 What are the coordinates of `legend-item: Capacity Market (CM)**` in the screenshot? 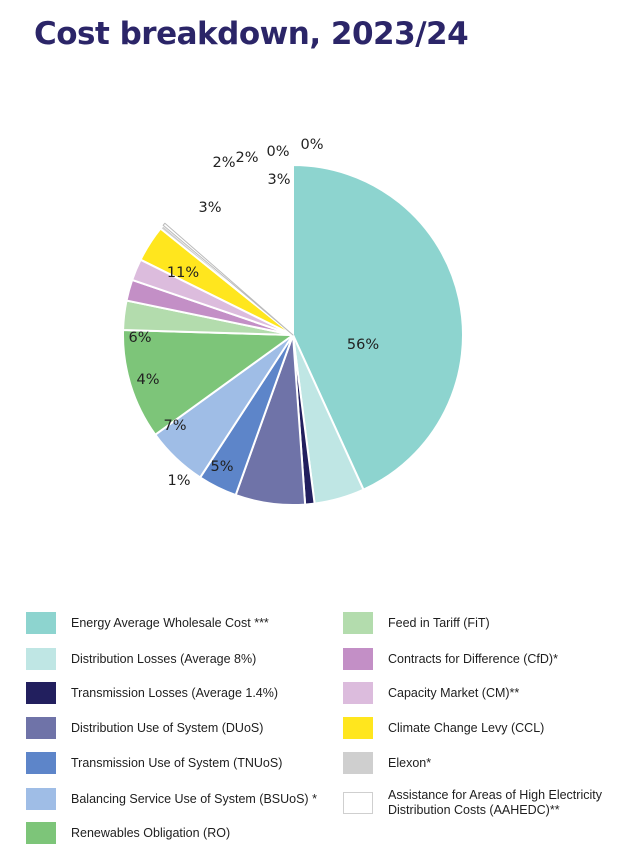 It's located at (478, 693).